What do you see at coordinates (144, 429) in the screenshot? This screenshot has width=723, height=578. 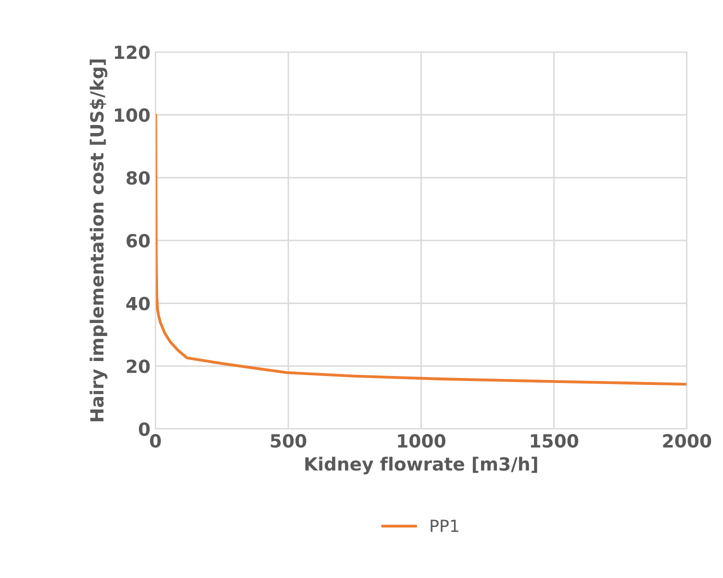 I see `y-tick-label: 0` at bounding box center [144, 429].